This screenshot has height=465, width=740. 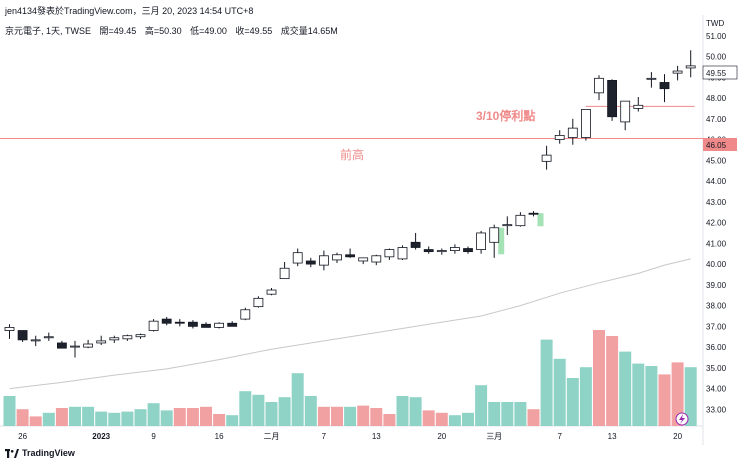 I want to click on price-tick-label: 33.00, so click(x=716, y=409).